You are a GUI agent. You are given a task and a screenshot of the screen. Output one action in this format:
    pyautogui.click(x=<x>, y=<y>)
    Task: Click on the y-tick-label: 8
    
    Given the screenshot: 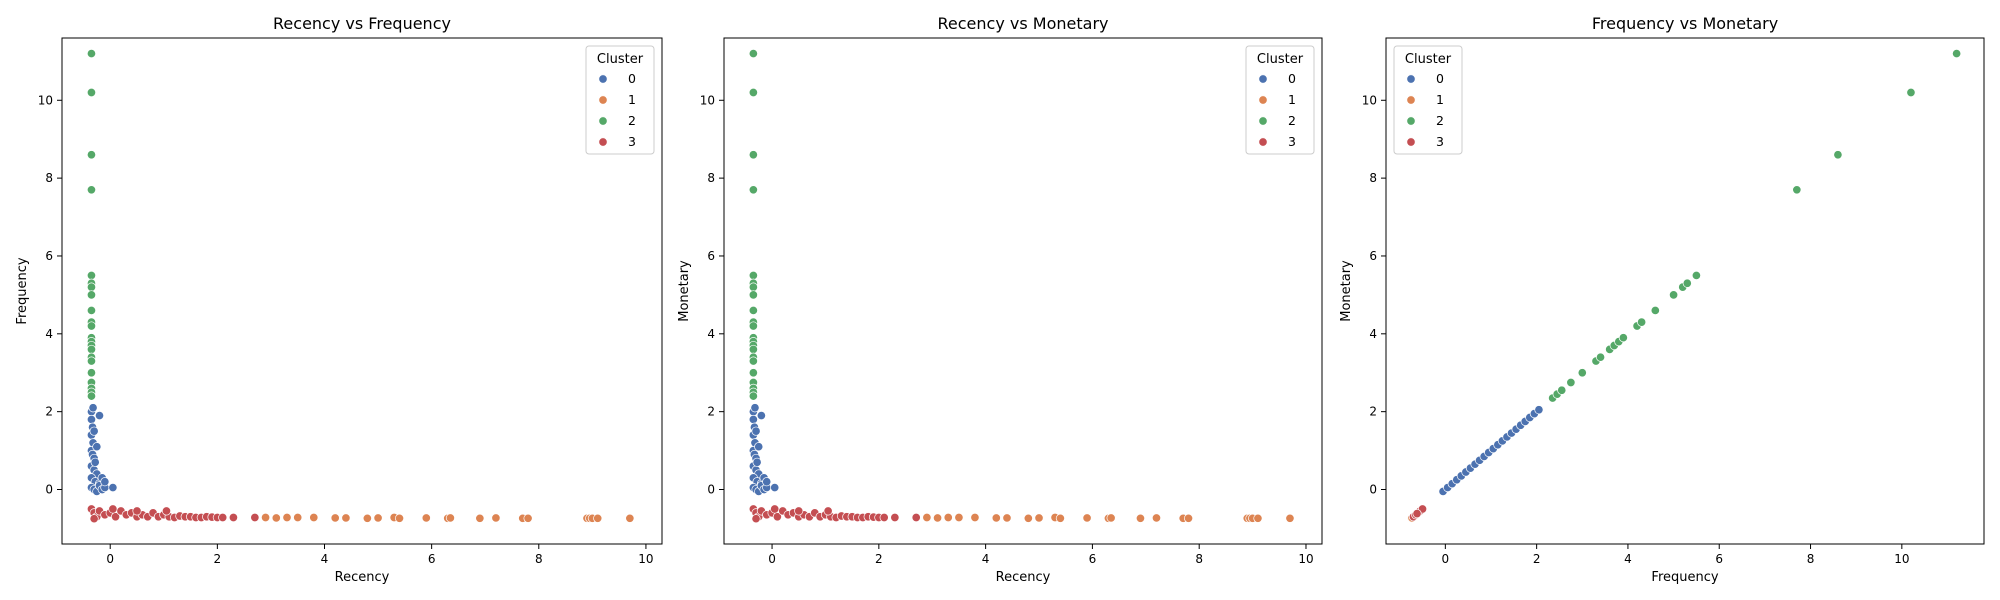 What is the action you would take?
    pyautogui.click(x=49, y=178)
    